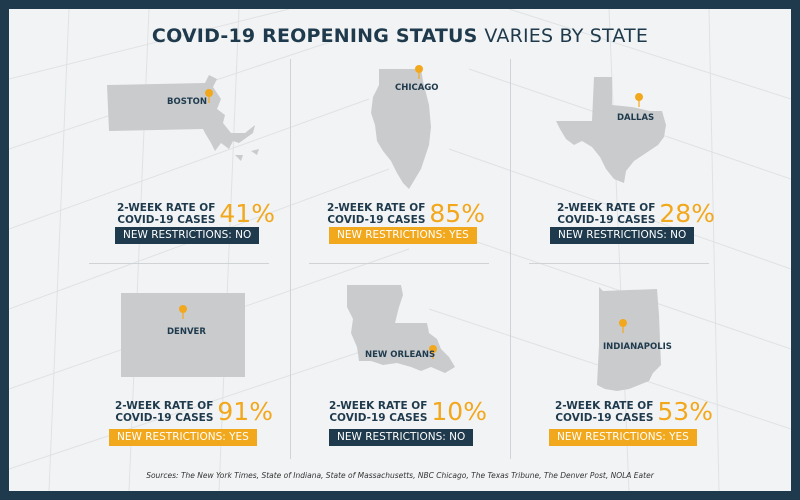 Image resolution: width=800 pixels, height=500 pixels. Describe the element at coordinates (245, 411) in the screenshot. I see `rate-value-denver: 91%` at that location.